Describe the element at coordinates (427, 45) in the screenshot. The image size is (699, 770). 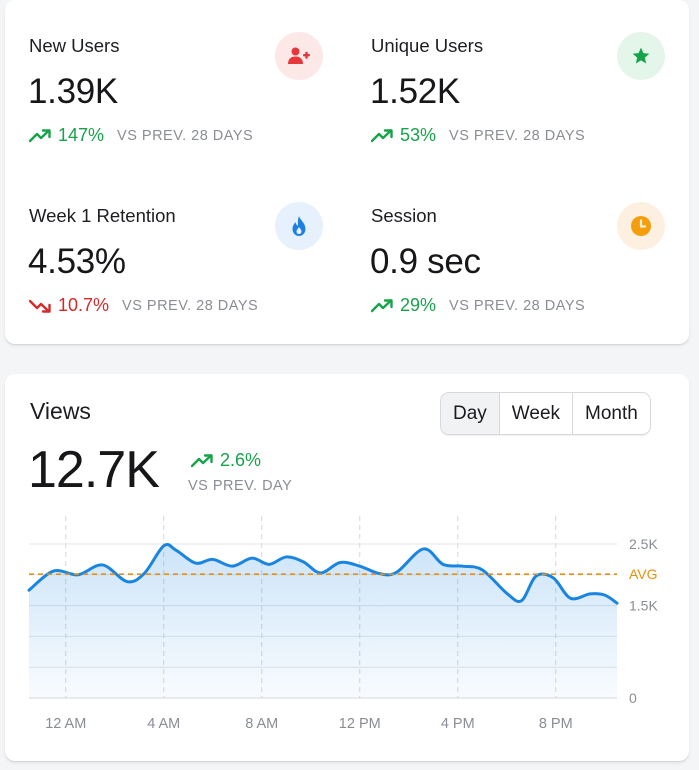
I see `stat-label: Unique Users` at that location.